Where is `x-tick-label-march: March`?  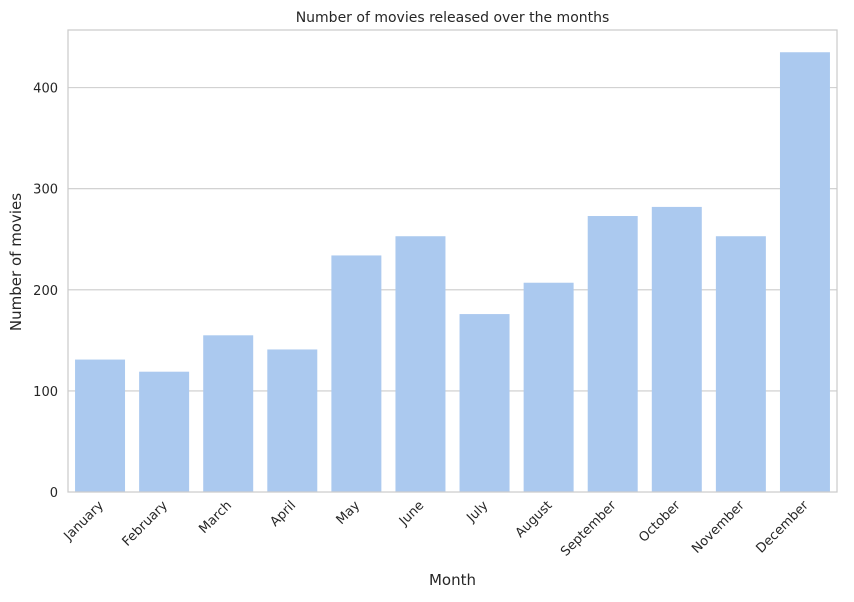
x-tick-label-march: March is located at coordinates (215, 517).